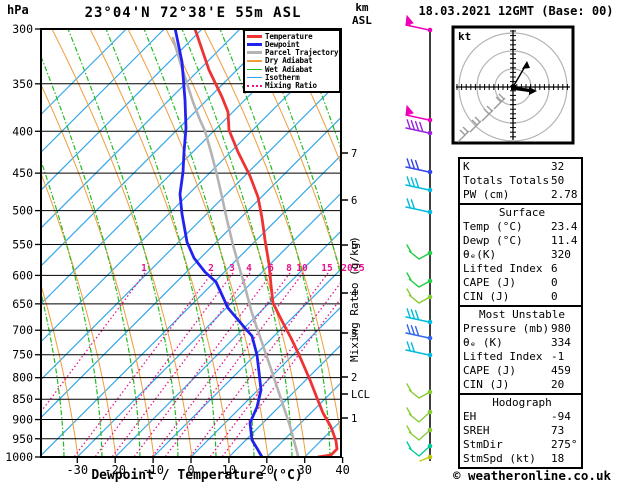 The height and width of the screenshot is (486, 629). What do you see at coordinates (522, 357) in the screenshot?
I see `indices-row: Lifted Index -1` at bounding box center [522, 357].